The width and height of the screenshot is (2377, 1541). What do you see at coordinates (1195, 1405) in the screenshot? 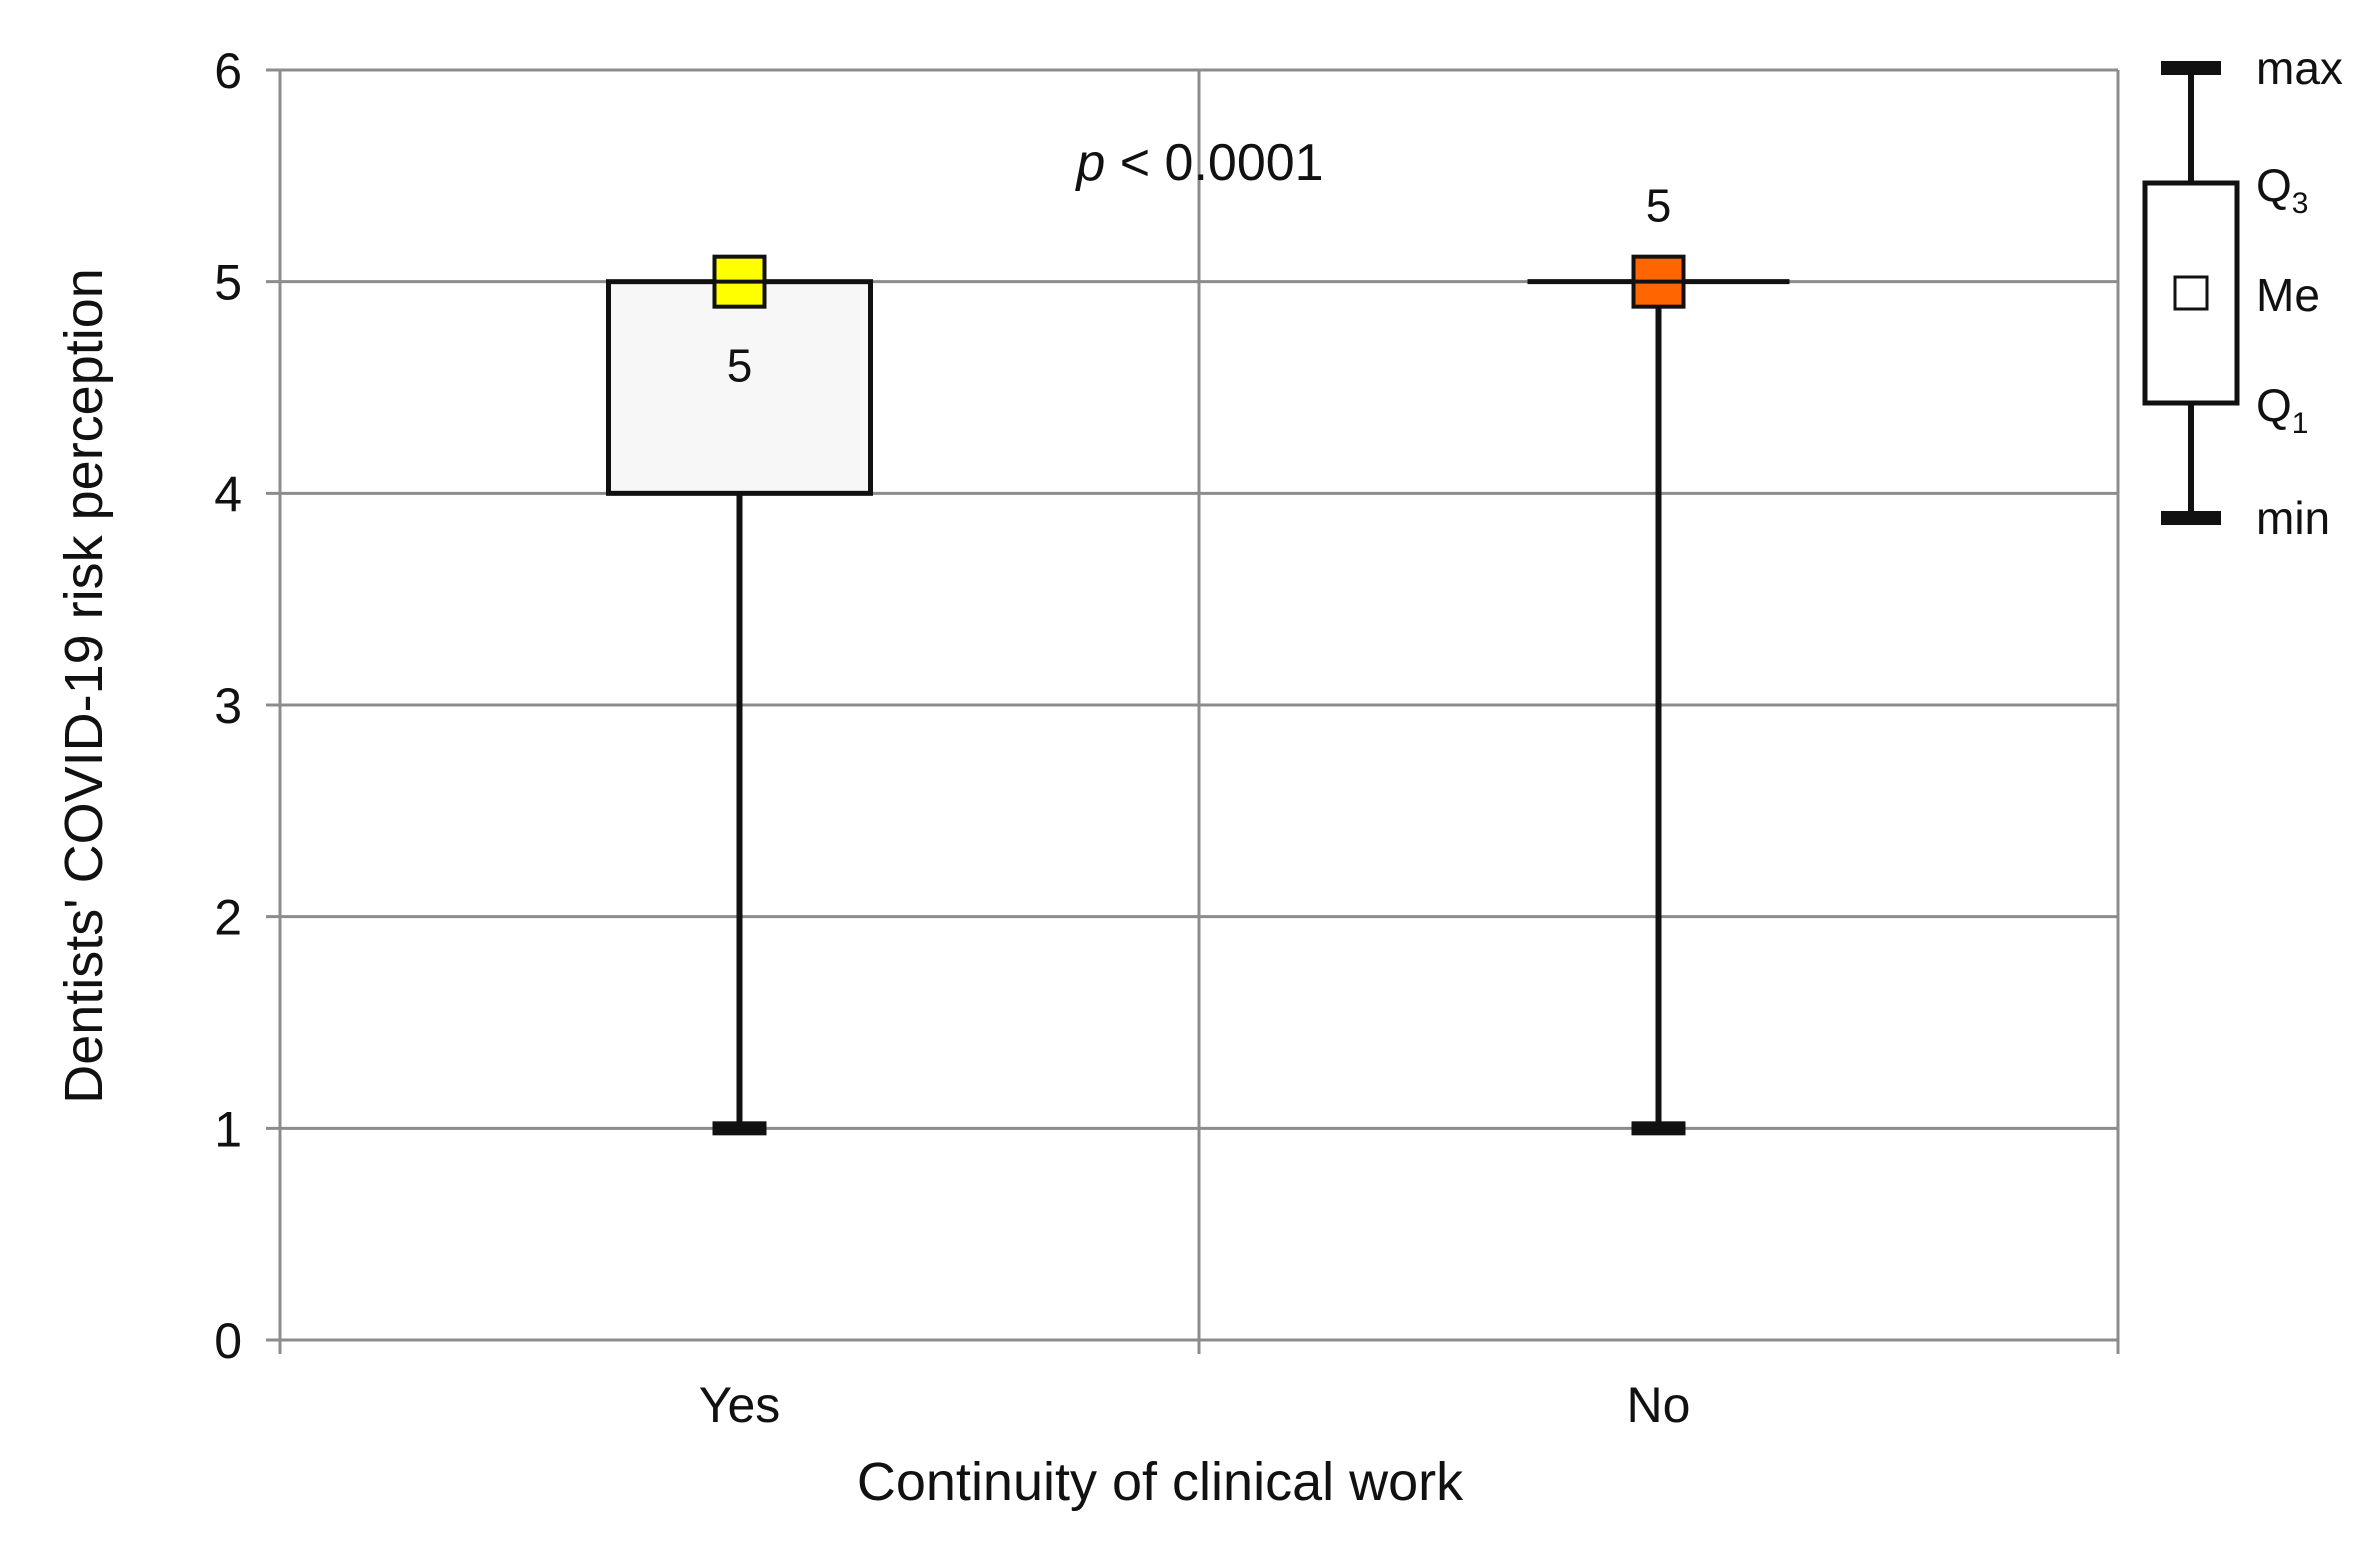
I see `x-axis-ticks: Yes No` at bounding box center [1195, 1405].